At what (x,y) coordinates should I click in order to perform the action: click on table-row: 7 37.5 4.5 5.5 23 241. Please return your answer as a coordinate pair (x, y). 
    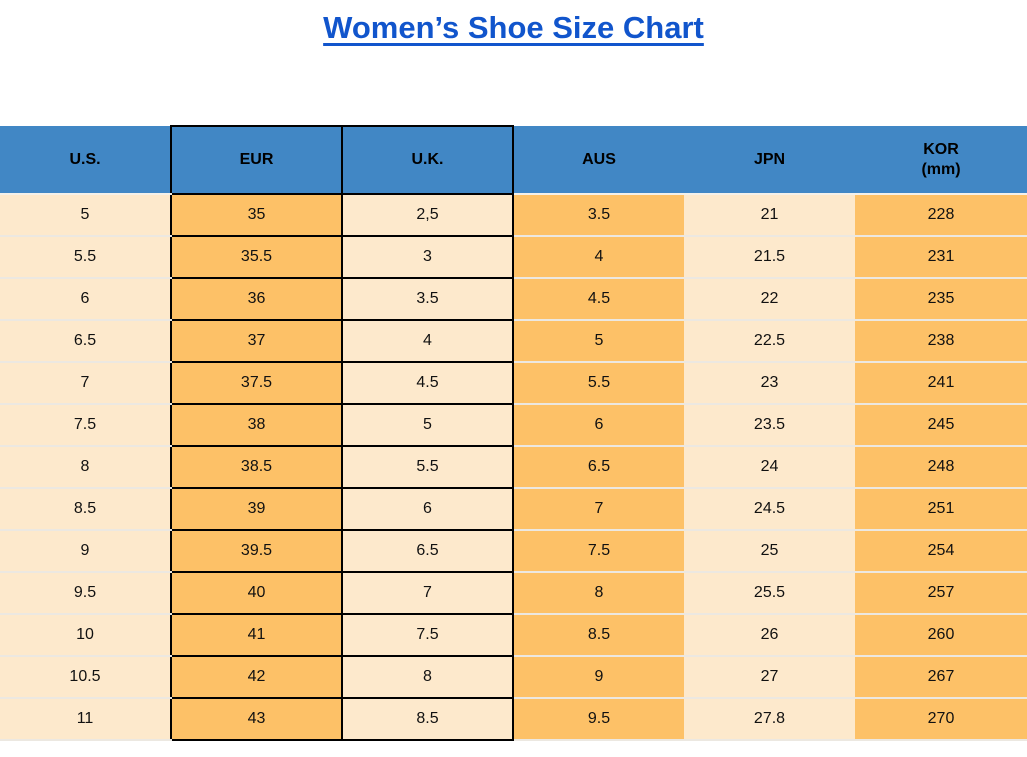
    Looking at the image, I should click on (513, 383).